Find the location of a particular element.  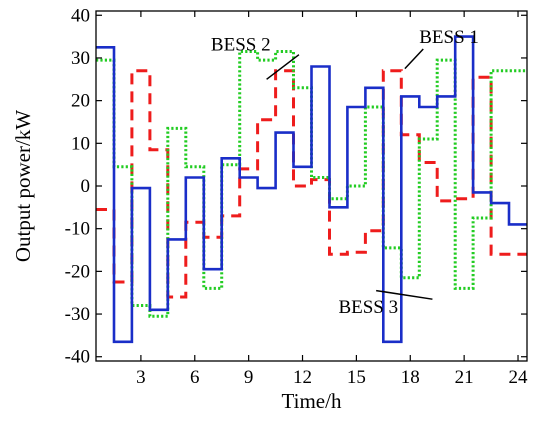

x-tick-label: 18 is located at coordinates (410, 377).